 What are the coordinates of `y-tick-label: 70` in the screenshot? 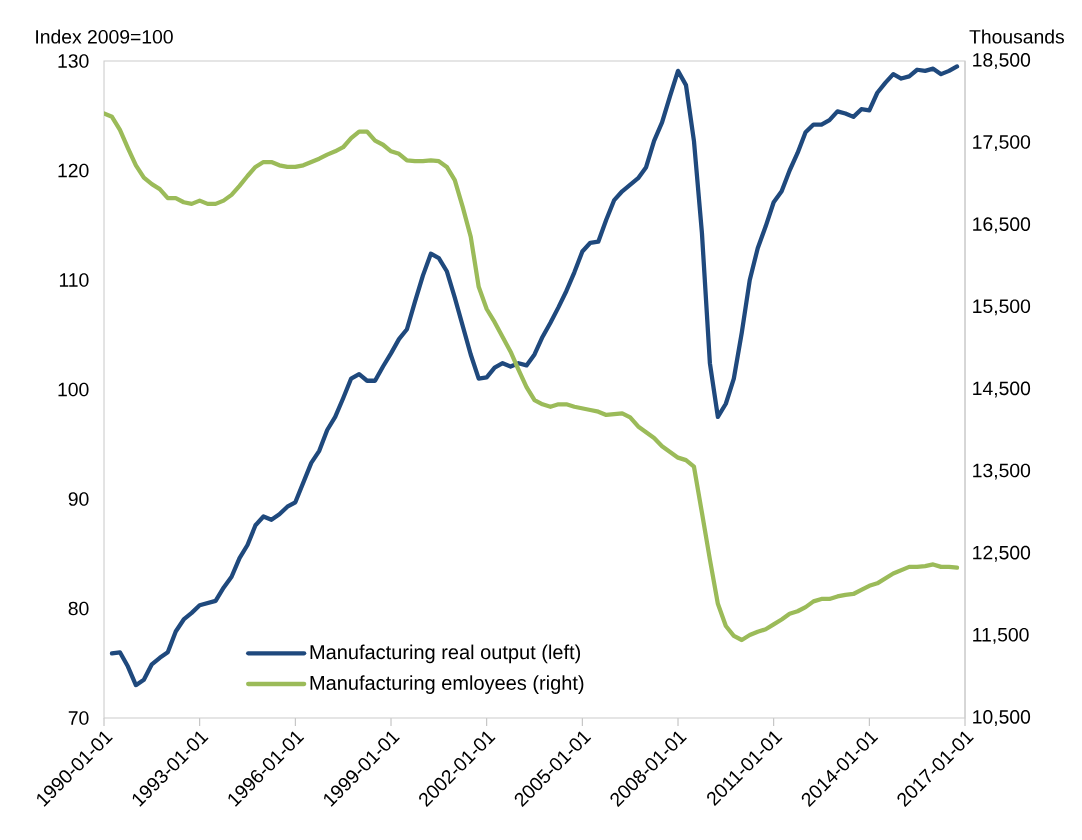 It's located at (78, 718).